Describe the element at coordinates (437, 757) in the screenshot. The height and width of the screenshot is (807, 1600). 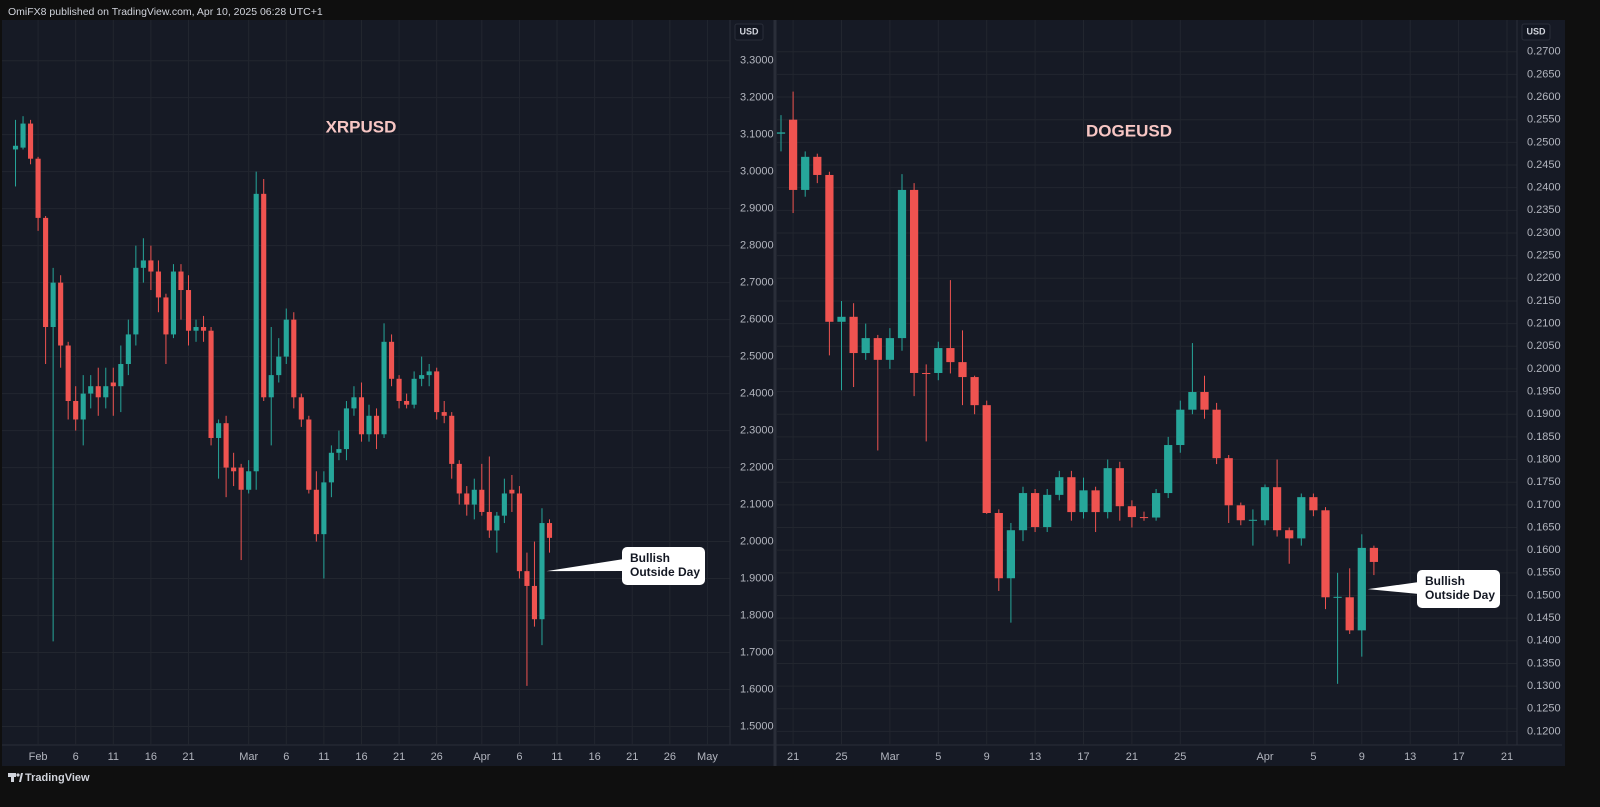
I see `x-tick-label: 26` at that location.